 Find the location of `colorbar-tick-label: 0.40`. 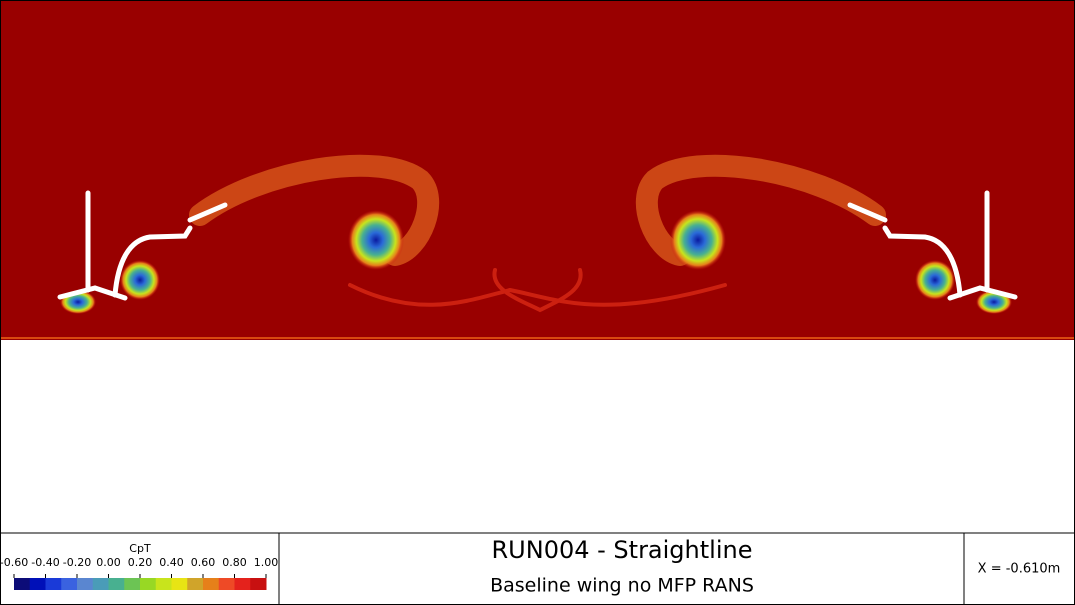

colorbar-tick-label: 0.40 is located at coordinates (171, 562).